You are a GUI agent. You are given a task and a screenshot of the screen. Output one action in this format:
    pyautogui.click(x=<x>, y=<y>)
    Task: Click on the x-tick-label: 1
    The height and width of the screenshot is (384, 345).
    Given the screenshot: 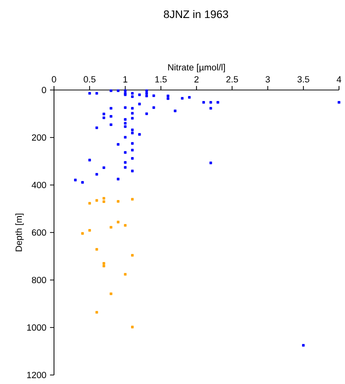 What is the action you would take?
    pyautogui.click(x=125, y=79)
    